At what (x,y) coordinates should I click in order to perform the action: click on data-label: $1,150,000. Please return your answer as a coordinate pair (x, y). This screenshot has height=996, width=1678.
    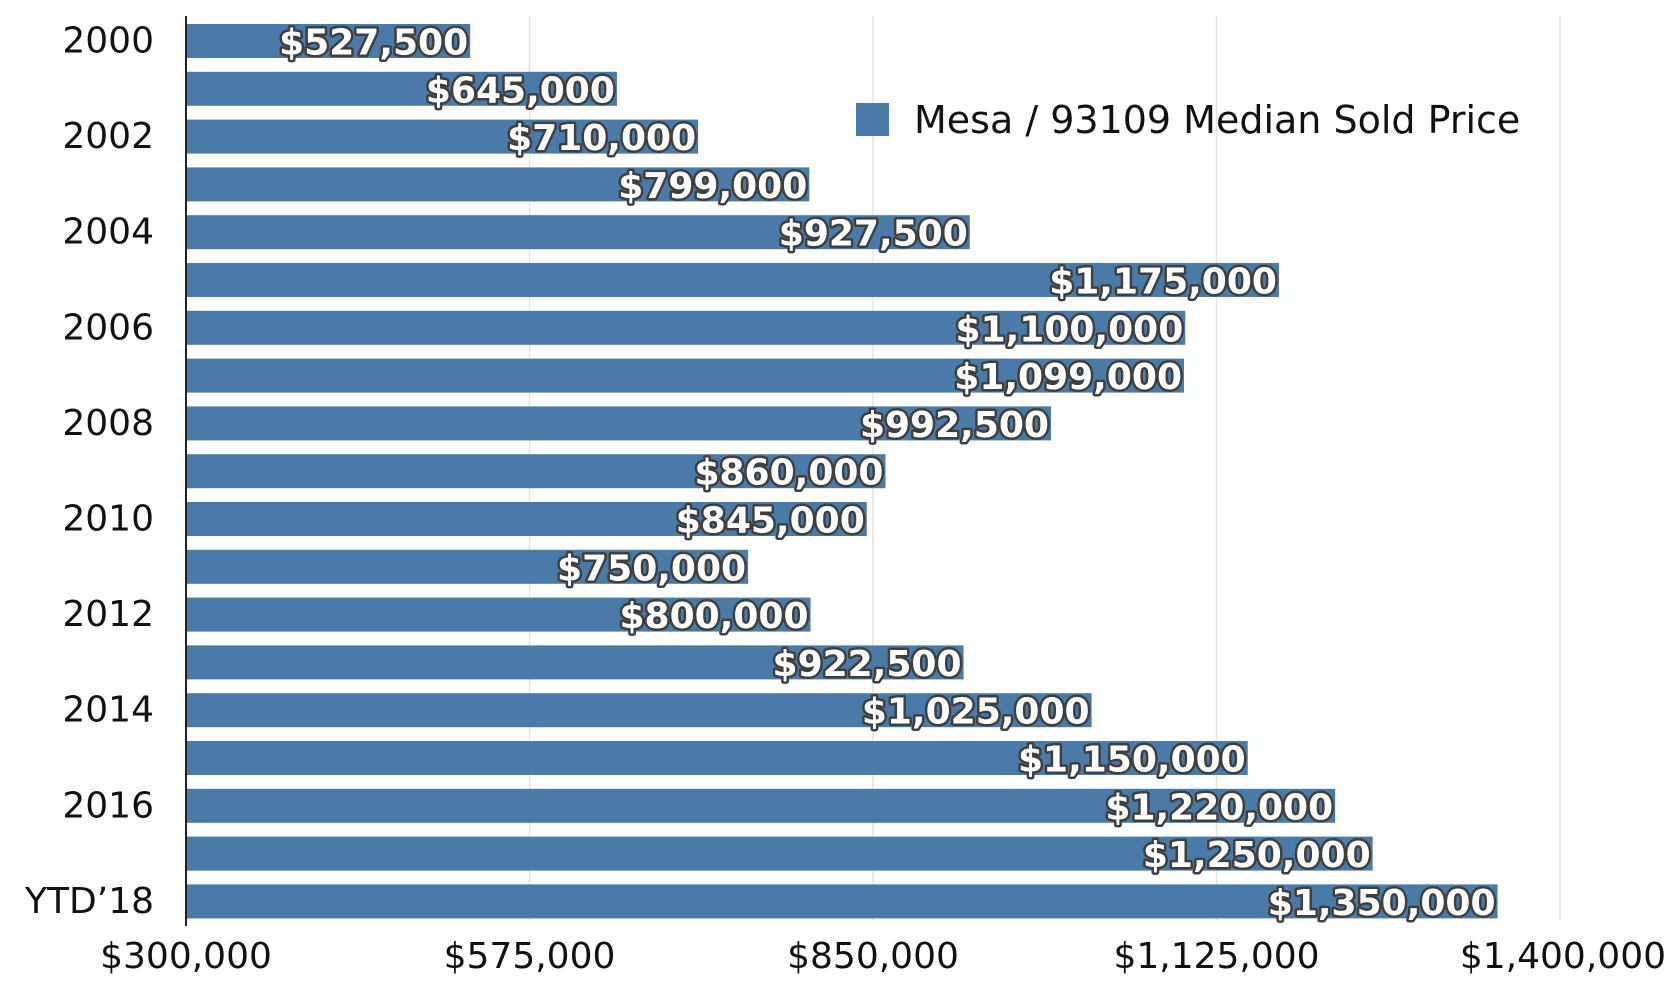
    Looking at the image, I should click on (1132, 760).